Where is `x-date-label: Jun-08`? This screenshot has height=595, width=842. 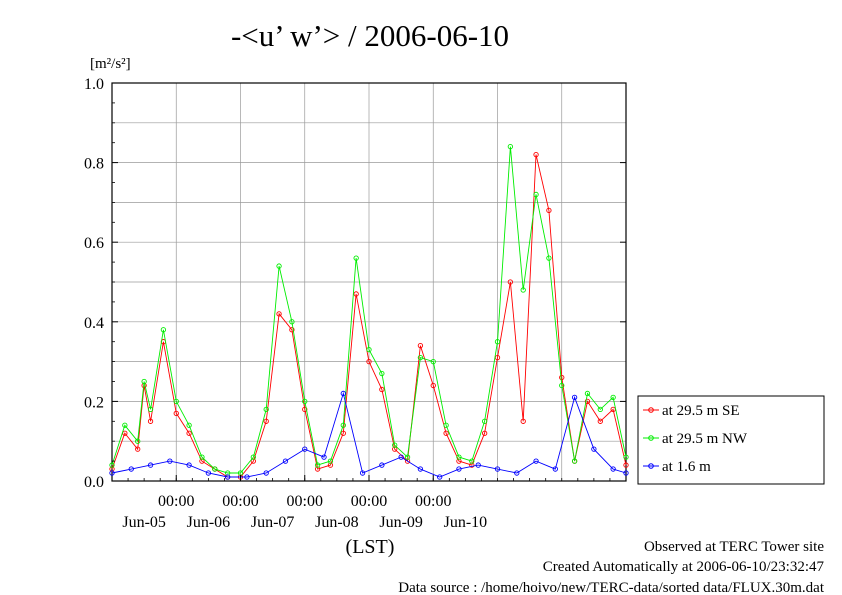 x-date-label: Jun-08 is located at coordinates (337, 522).